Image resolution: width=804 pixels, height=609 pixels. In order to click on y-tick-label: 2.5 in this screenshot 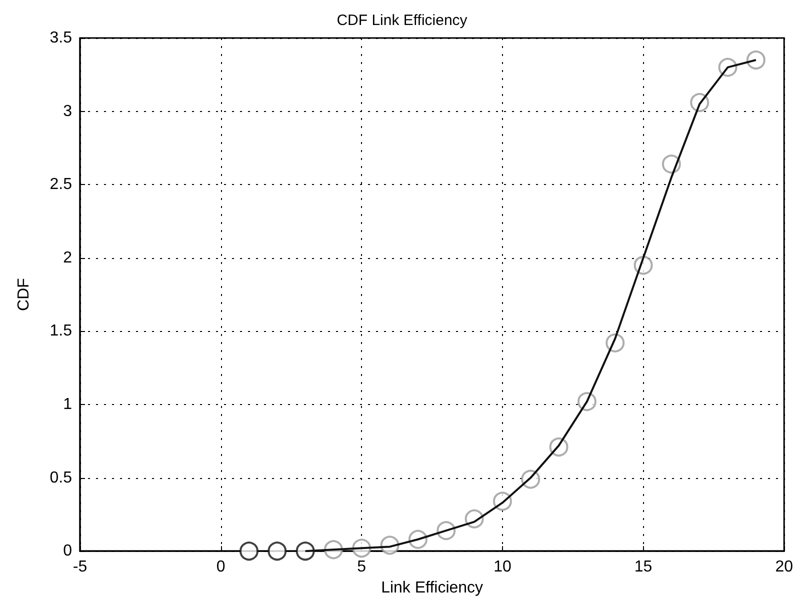, I will do `click(61, 185)`.